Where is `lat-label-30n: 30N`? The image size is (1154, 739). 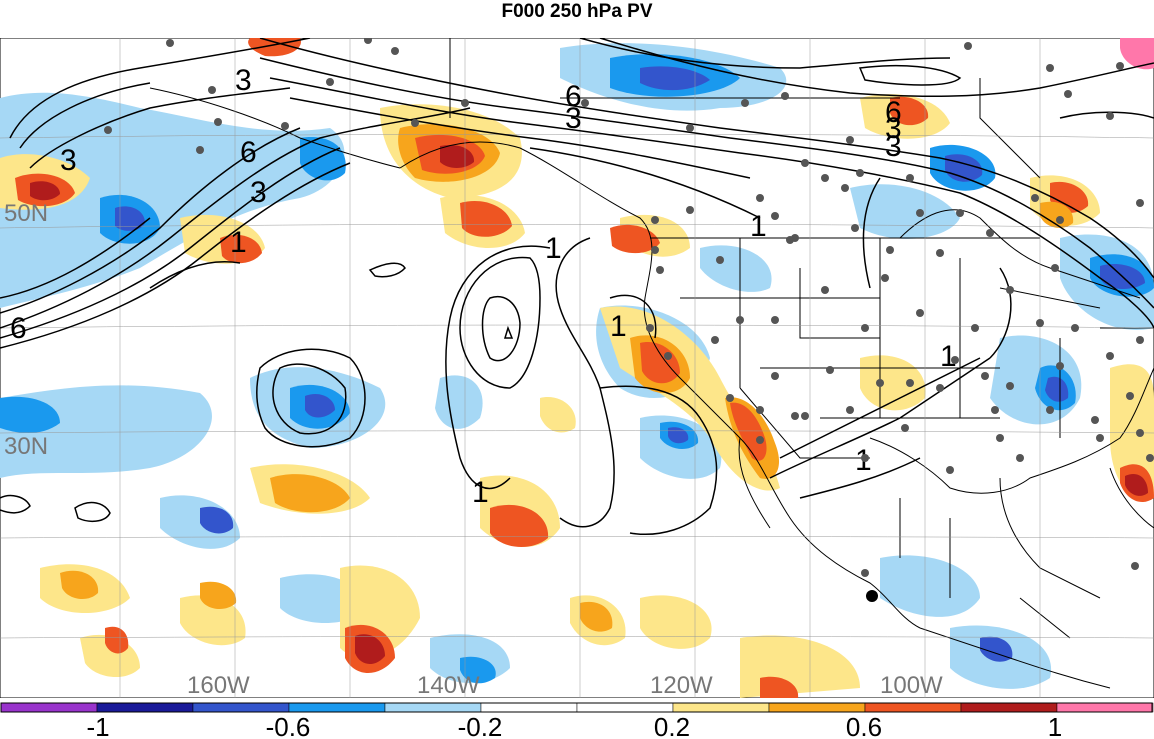 lat-label-30n: 30N is located at coordinates (26, 446).